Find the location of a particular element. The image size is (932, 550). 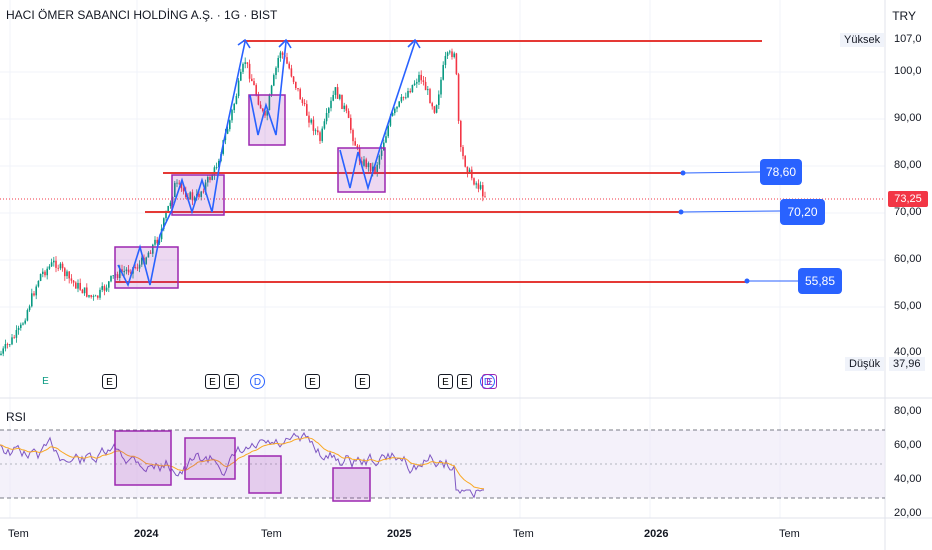

time-tick-1: 2024 is located at coordinates (146, 534).